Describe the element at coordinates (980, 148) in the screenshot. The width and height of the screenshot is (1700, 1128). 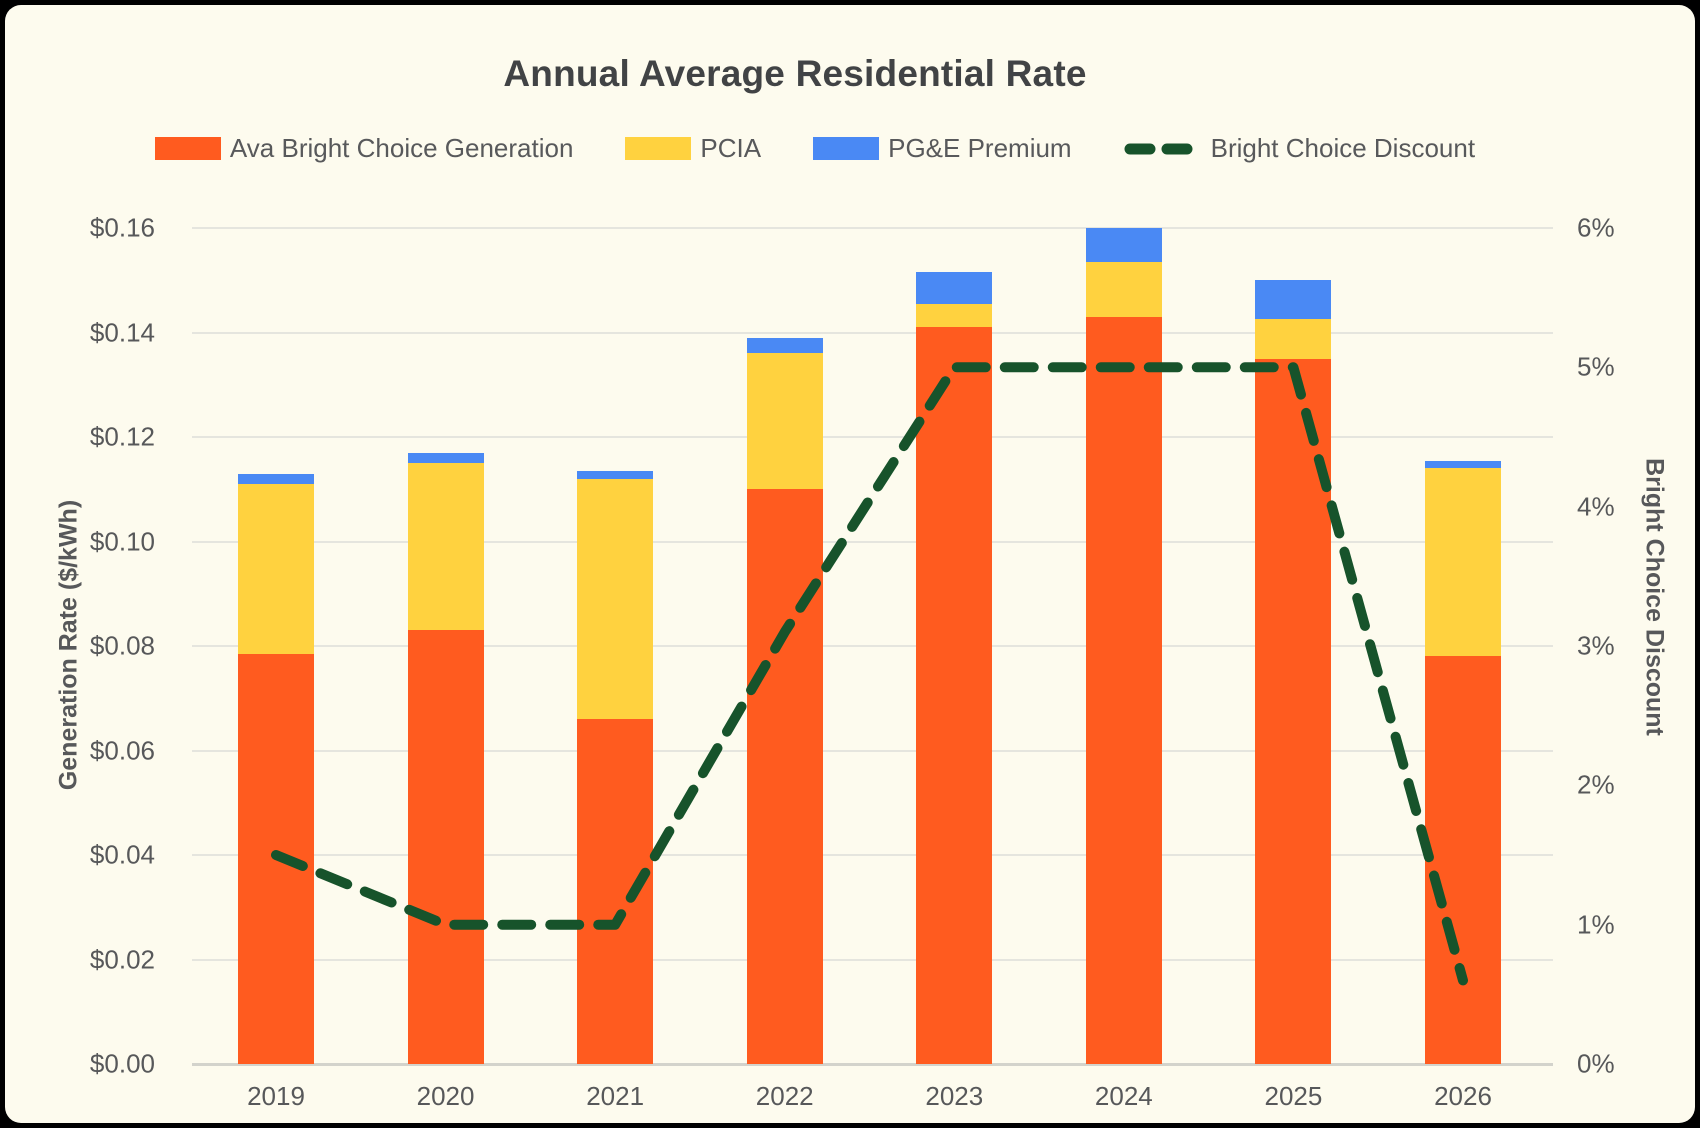
I see `legend-label: PG&E Premium` at that location.